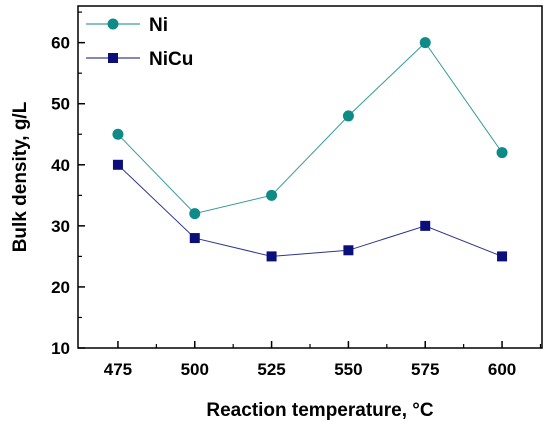 This screenshot has width=550, height=426. Describe the element at coordinates (158, 25) in the screenshot. I see `legend-label-ni: Ni` at that location.